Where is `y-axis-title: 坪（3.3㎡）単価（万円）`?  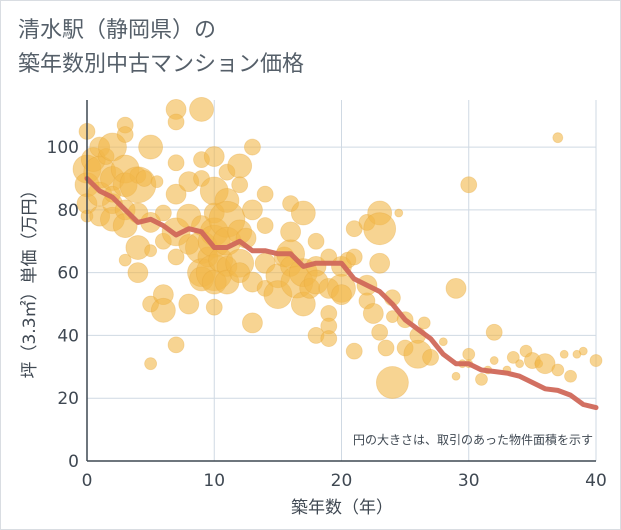
y-axis-title: 坪（3.3㎡）単価（万円） is located at coordinates (30, 279).